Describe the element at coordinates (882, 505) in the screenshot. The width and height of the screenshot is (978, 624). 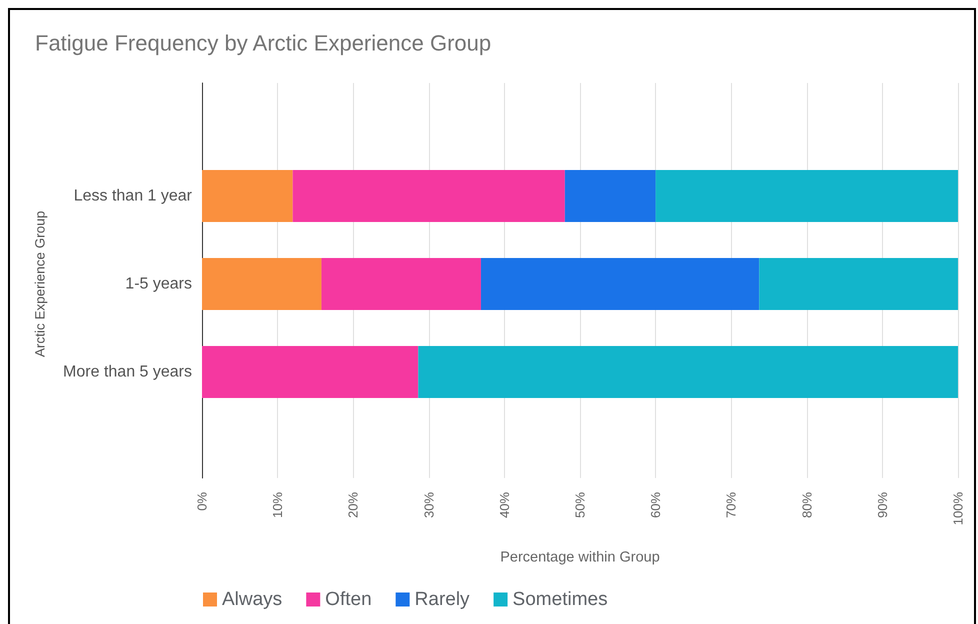
I see `x-tick-label: 90%` at that location.